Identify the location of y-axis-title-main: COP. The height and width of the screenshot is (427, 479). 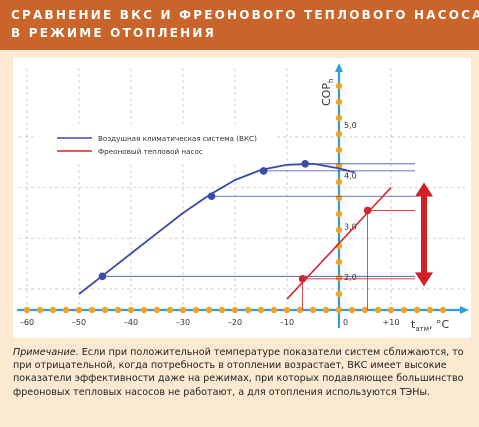
(326, 94).